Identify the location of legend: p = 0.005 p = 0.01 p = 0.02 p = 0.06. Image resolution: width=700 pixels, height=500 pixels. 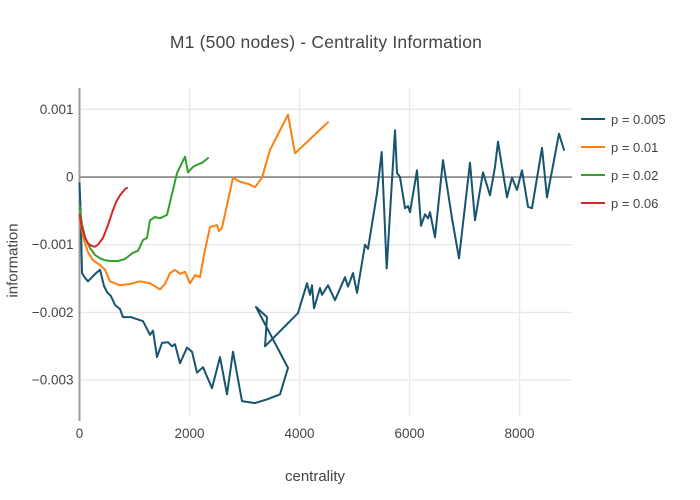
(623, 161).